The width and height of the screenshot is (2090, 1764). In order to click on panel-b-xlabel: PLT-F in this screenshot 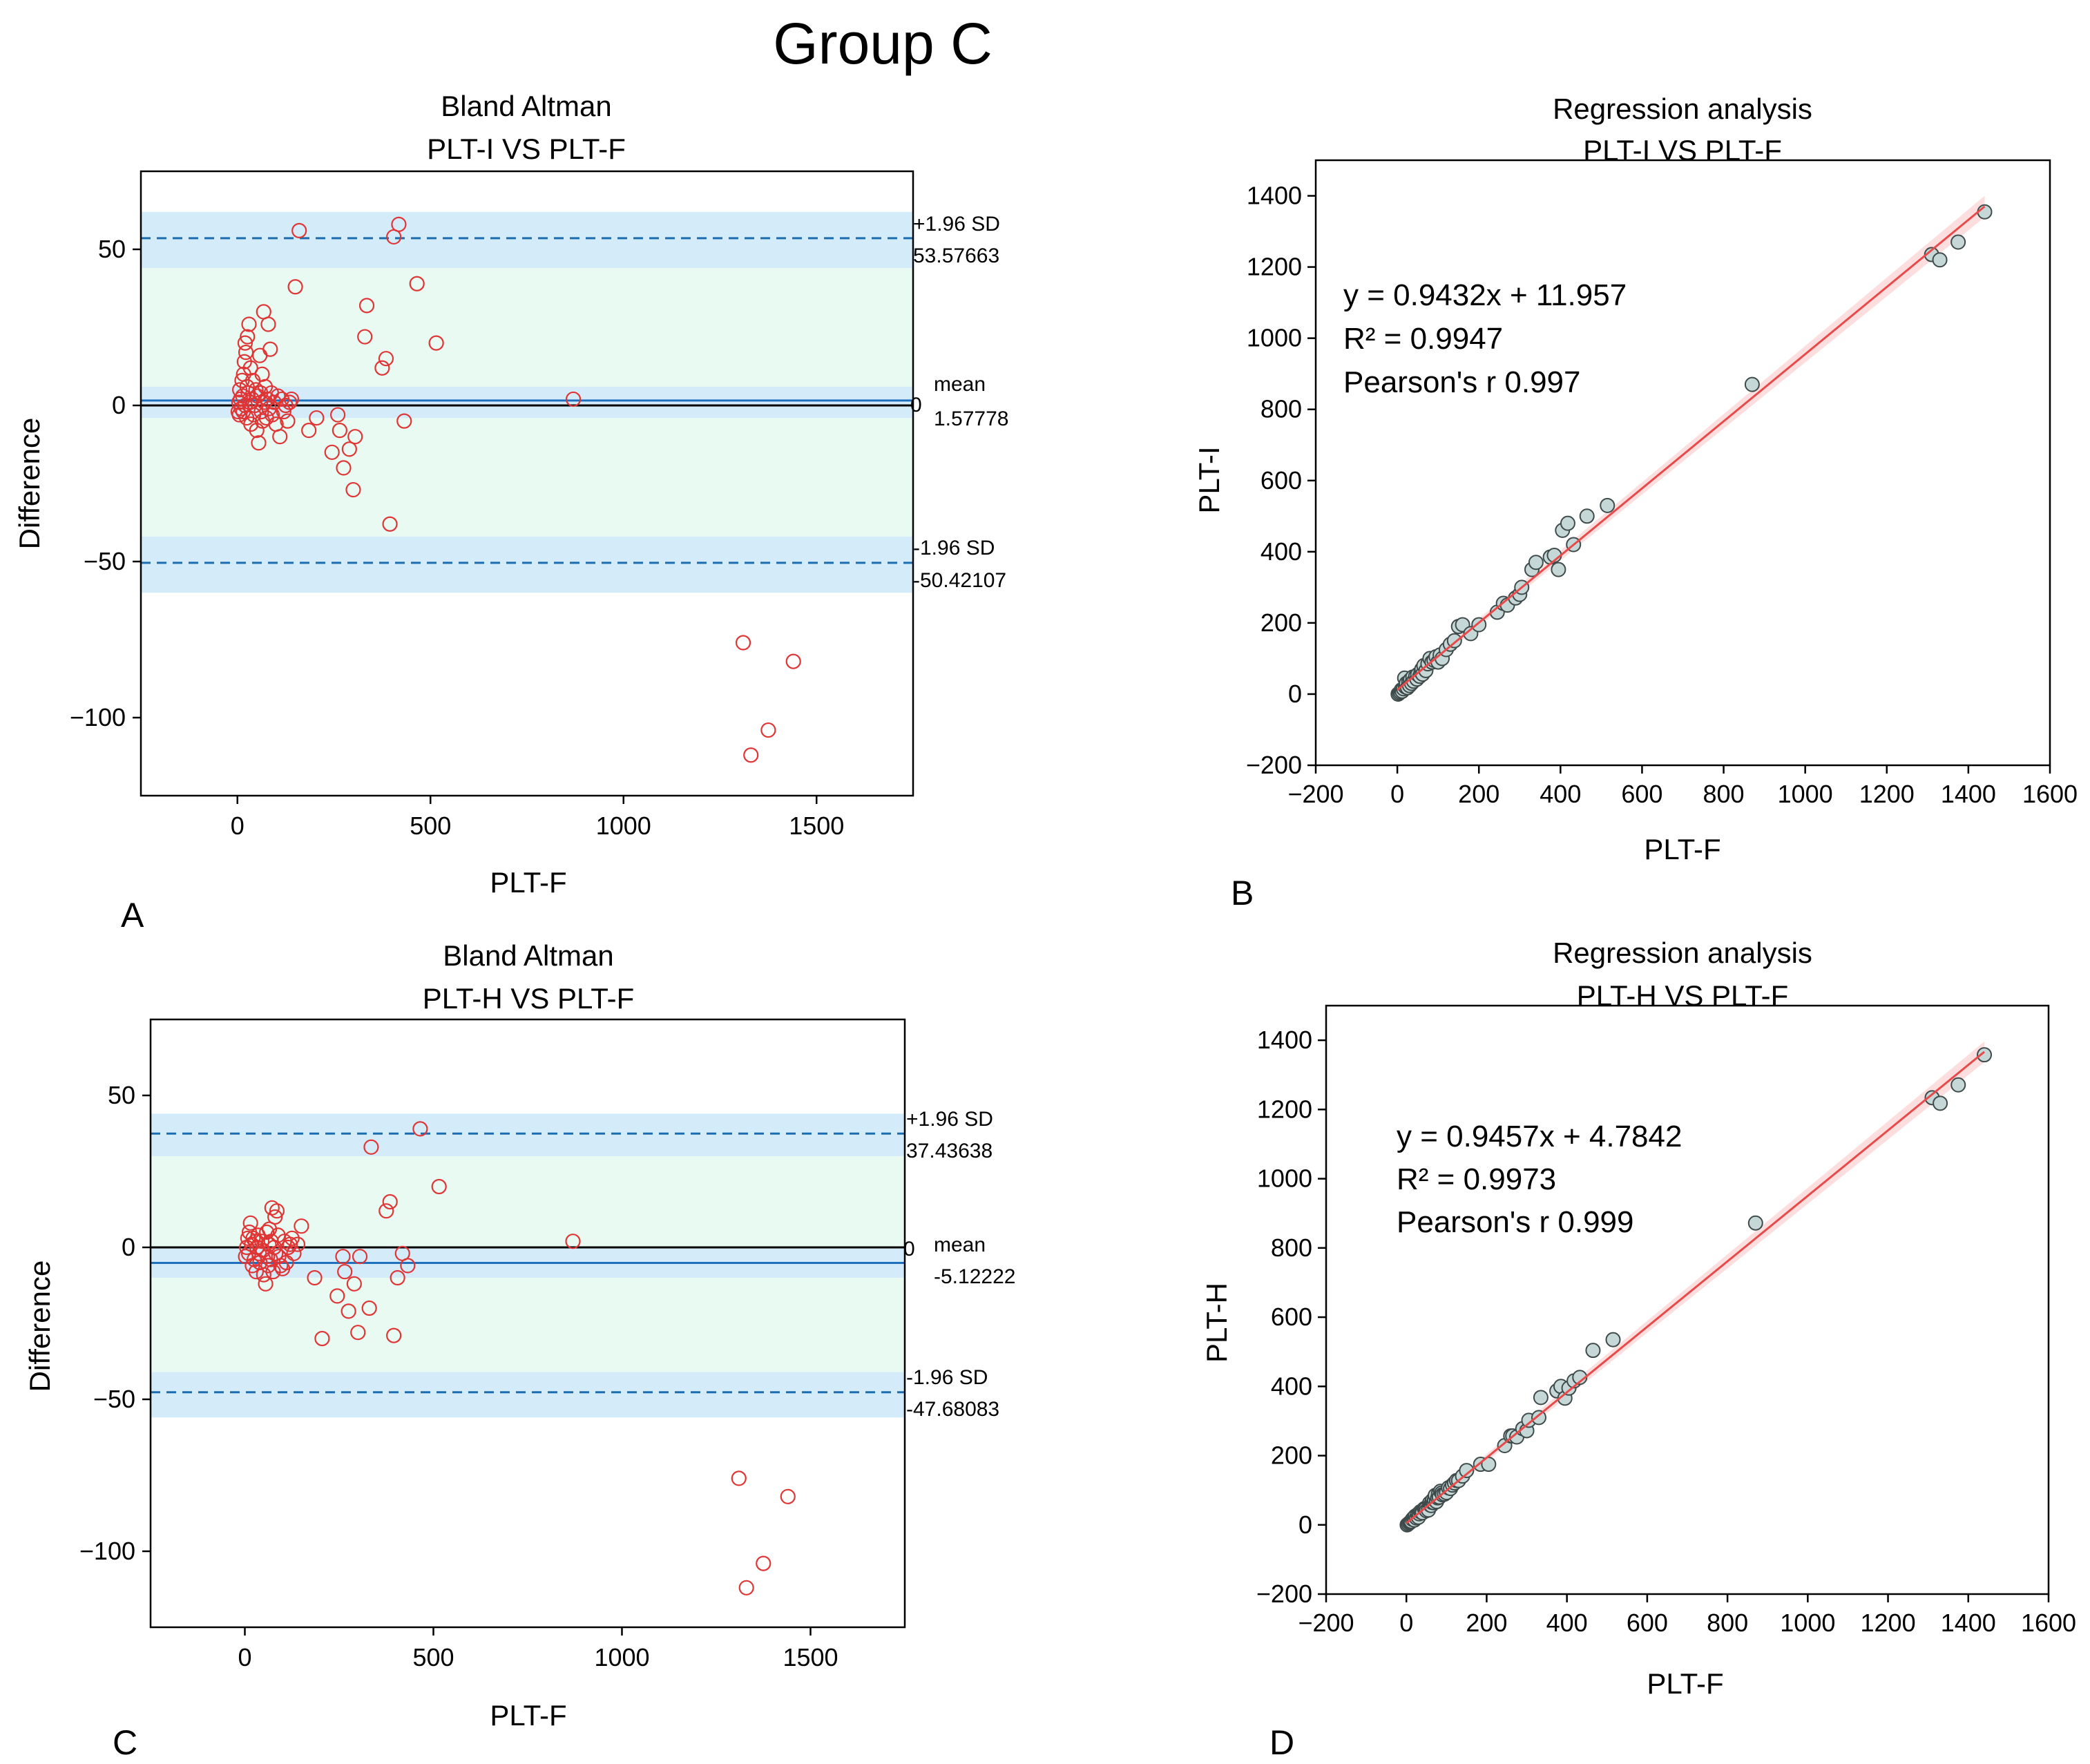, I will do `click(1682, 849)`.